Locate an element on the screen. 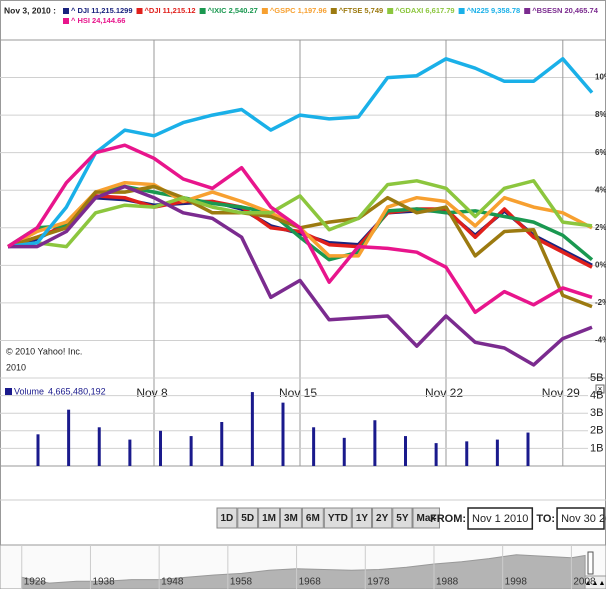 This screenshot has width=606, height=589. x-tick-label: 1988 is located at coordinates (447, 582).